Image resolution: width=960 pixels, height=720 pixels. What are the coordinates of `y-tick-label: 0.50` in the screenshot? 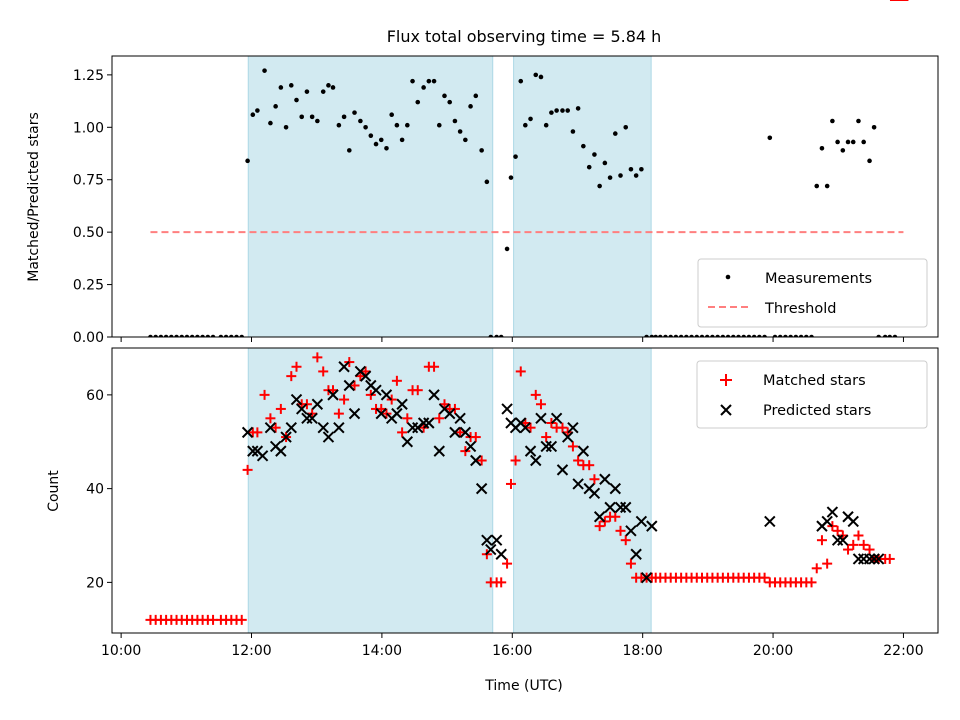 It's located at (88, 233).